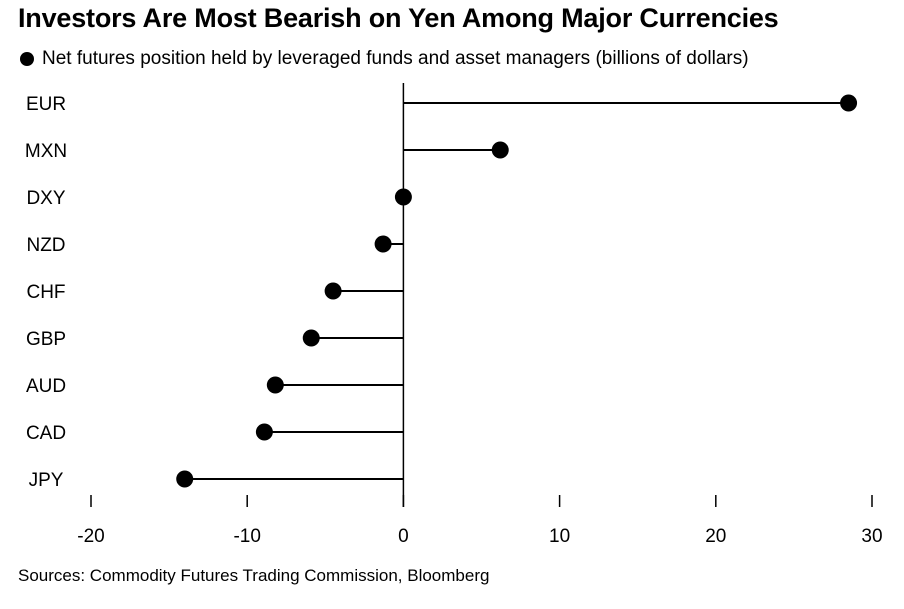  Describe the element at coordinates (275, 385) in the screenshot. I see `dot-aud` at that location.